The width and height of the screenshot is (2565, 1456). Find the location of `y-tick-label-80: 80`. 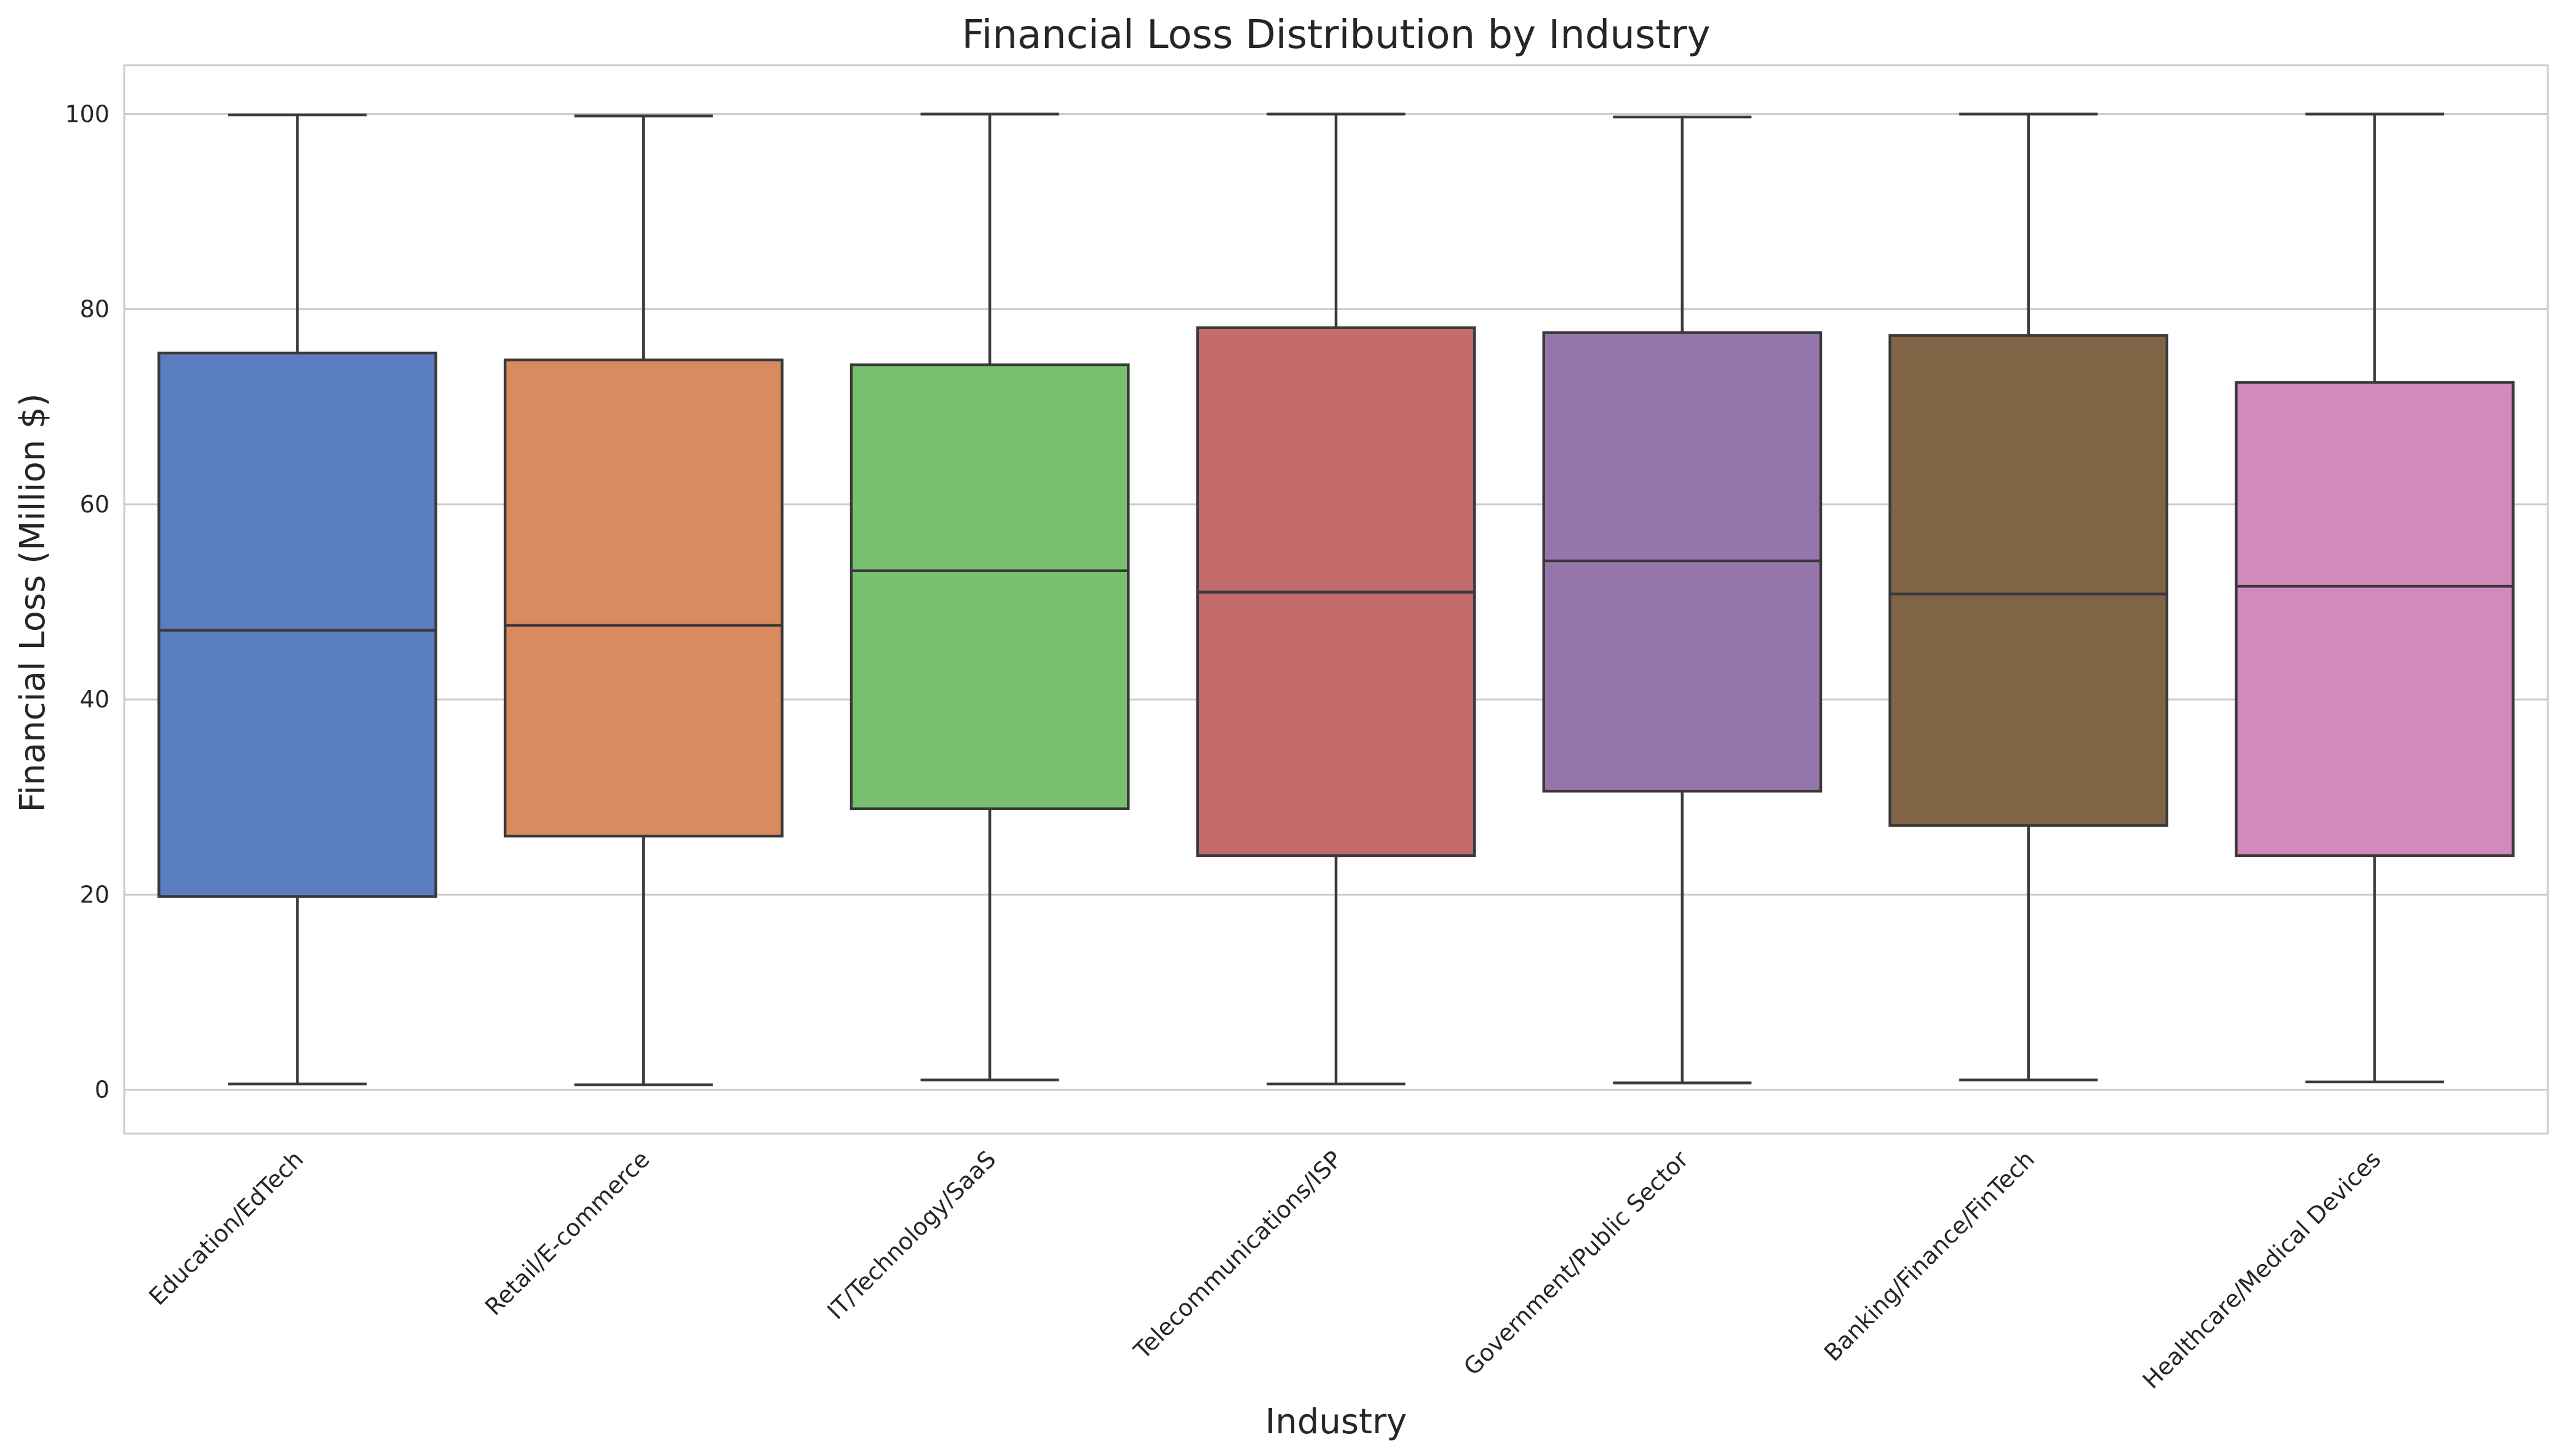

y-tick-label-80: 80 is located at coordinates (94, 309).